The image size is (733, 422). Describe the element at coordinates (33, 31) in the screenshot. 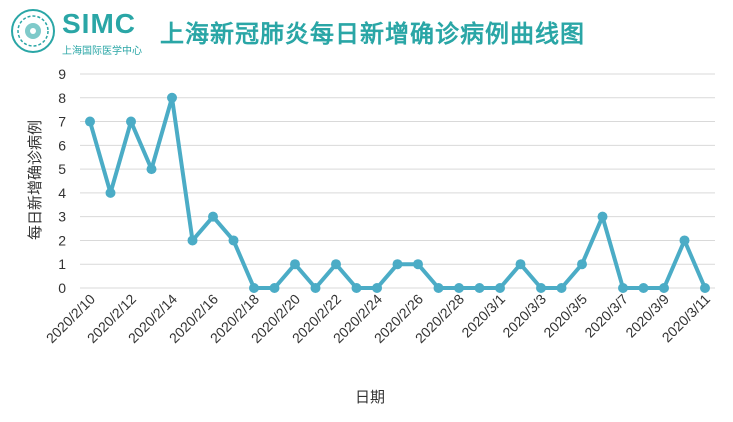

I see `logo-globe-icon` at that location.